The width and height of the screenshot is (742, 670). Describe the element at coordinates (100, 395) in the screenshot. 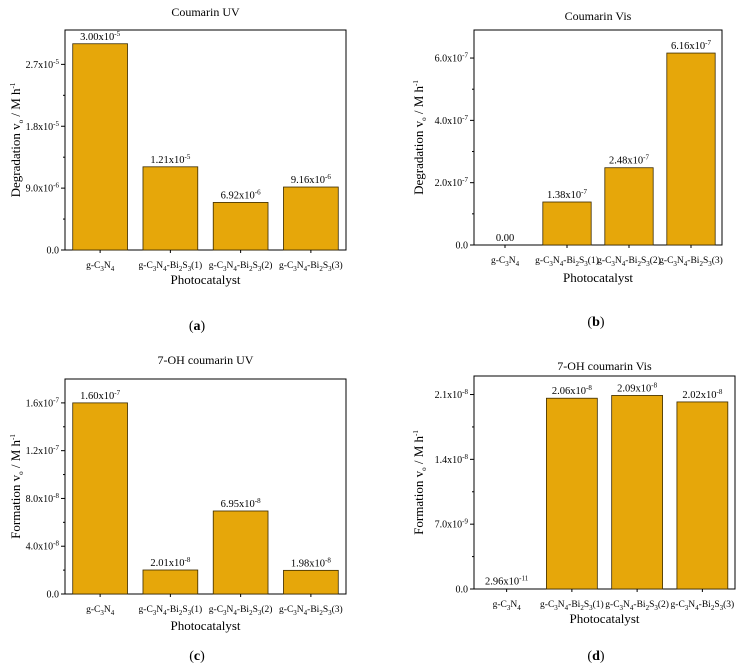

I see `data-label: 1.60x10⁻⁷` at that location.